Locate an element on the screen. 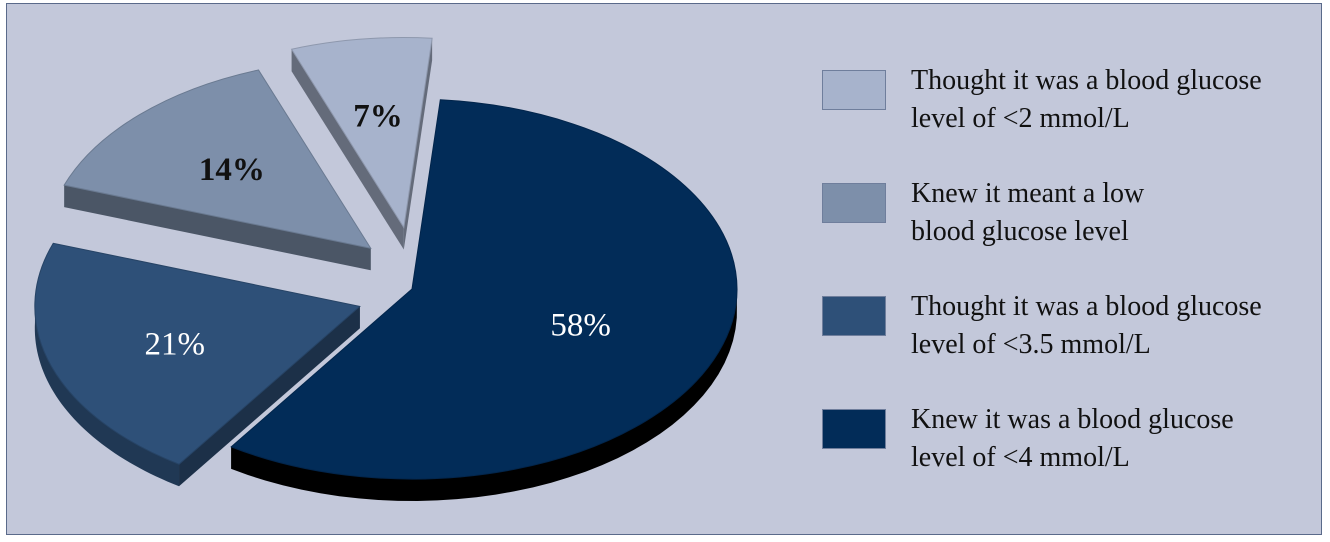 This screenshot has width=1330, height=542. legend-swatch-lt4 is located at coordinates (854, 429).